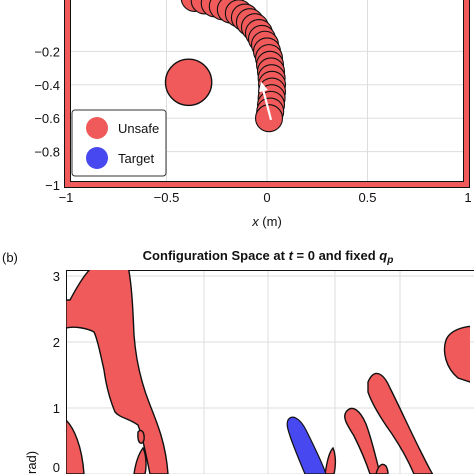 This screenshot has width=474, height=474. Describe the element at coordinates (56, 467) in the screenshot. I see `panel-b-y-tick-label: 0` at that location.